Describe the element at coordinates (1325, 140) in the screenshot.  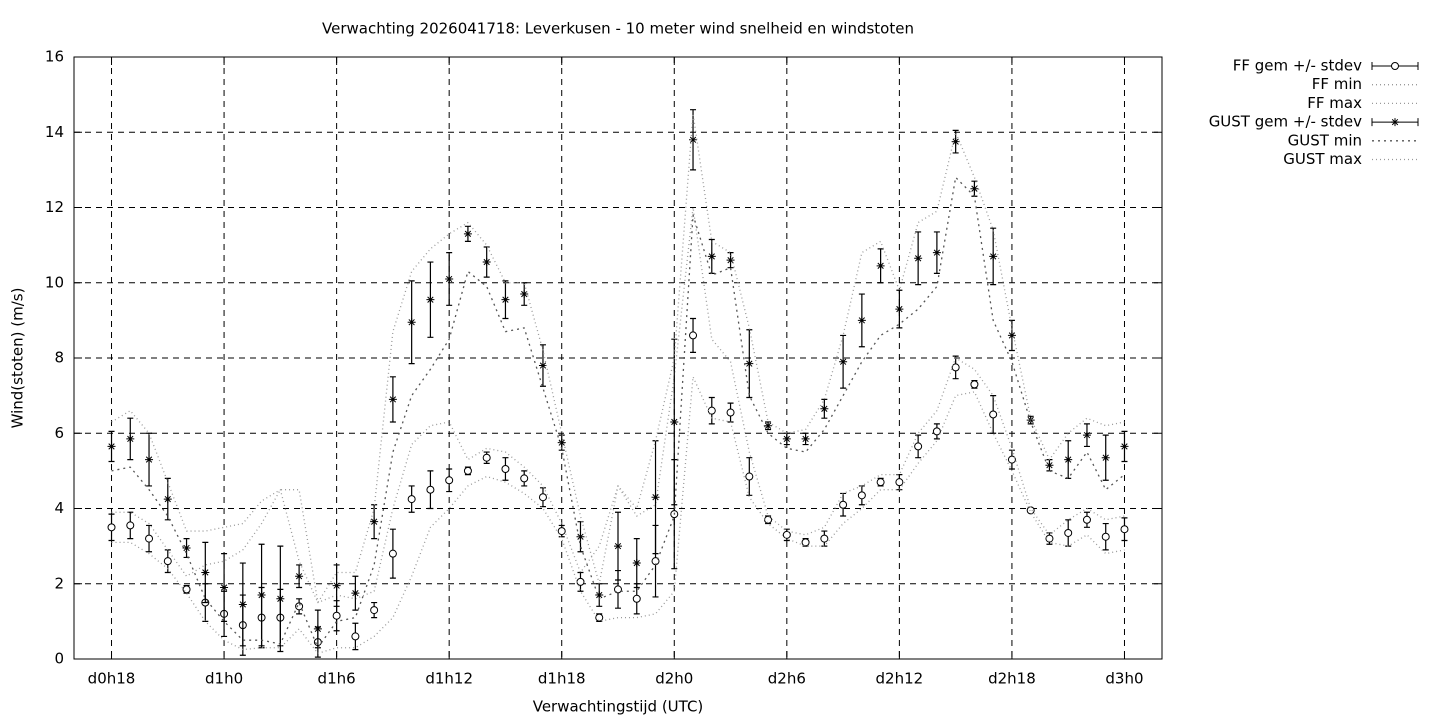
I see `legend-label: GUST min` at that location.